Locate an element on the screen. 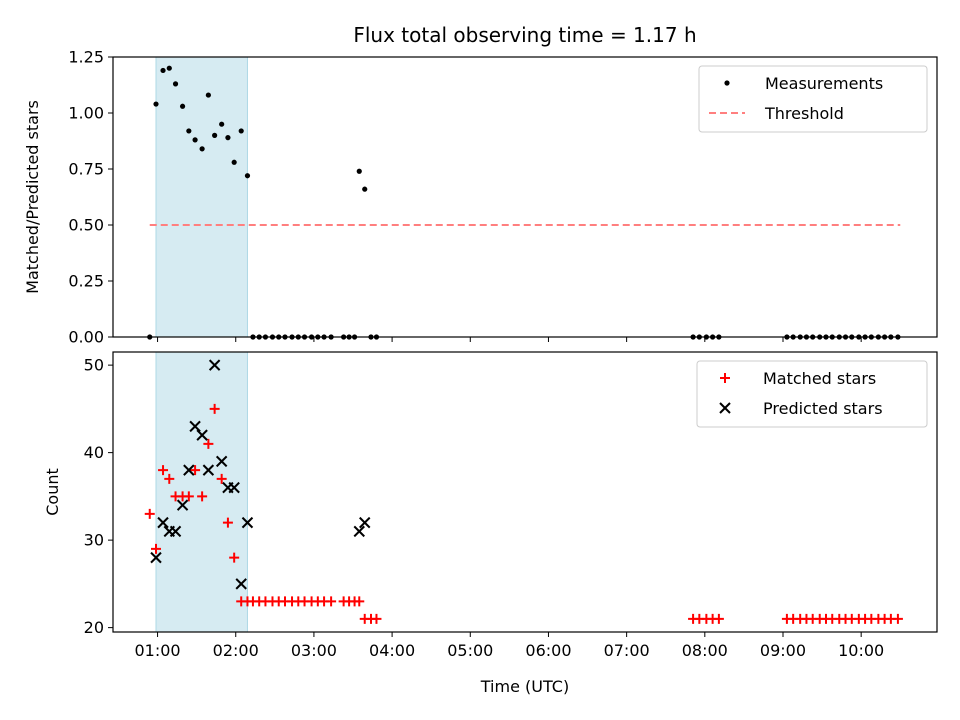 The image size is (960, 720). y-axis-label: Matched/Predicted stars is located at coordinates (32, 197).